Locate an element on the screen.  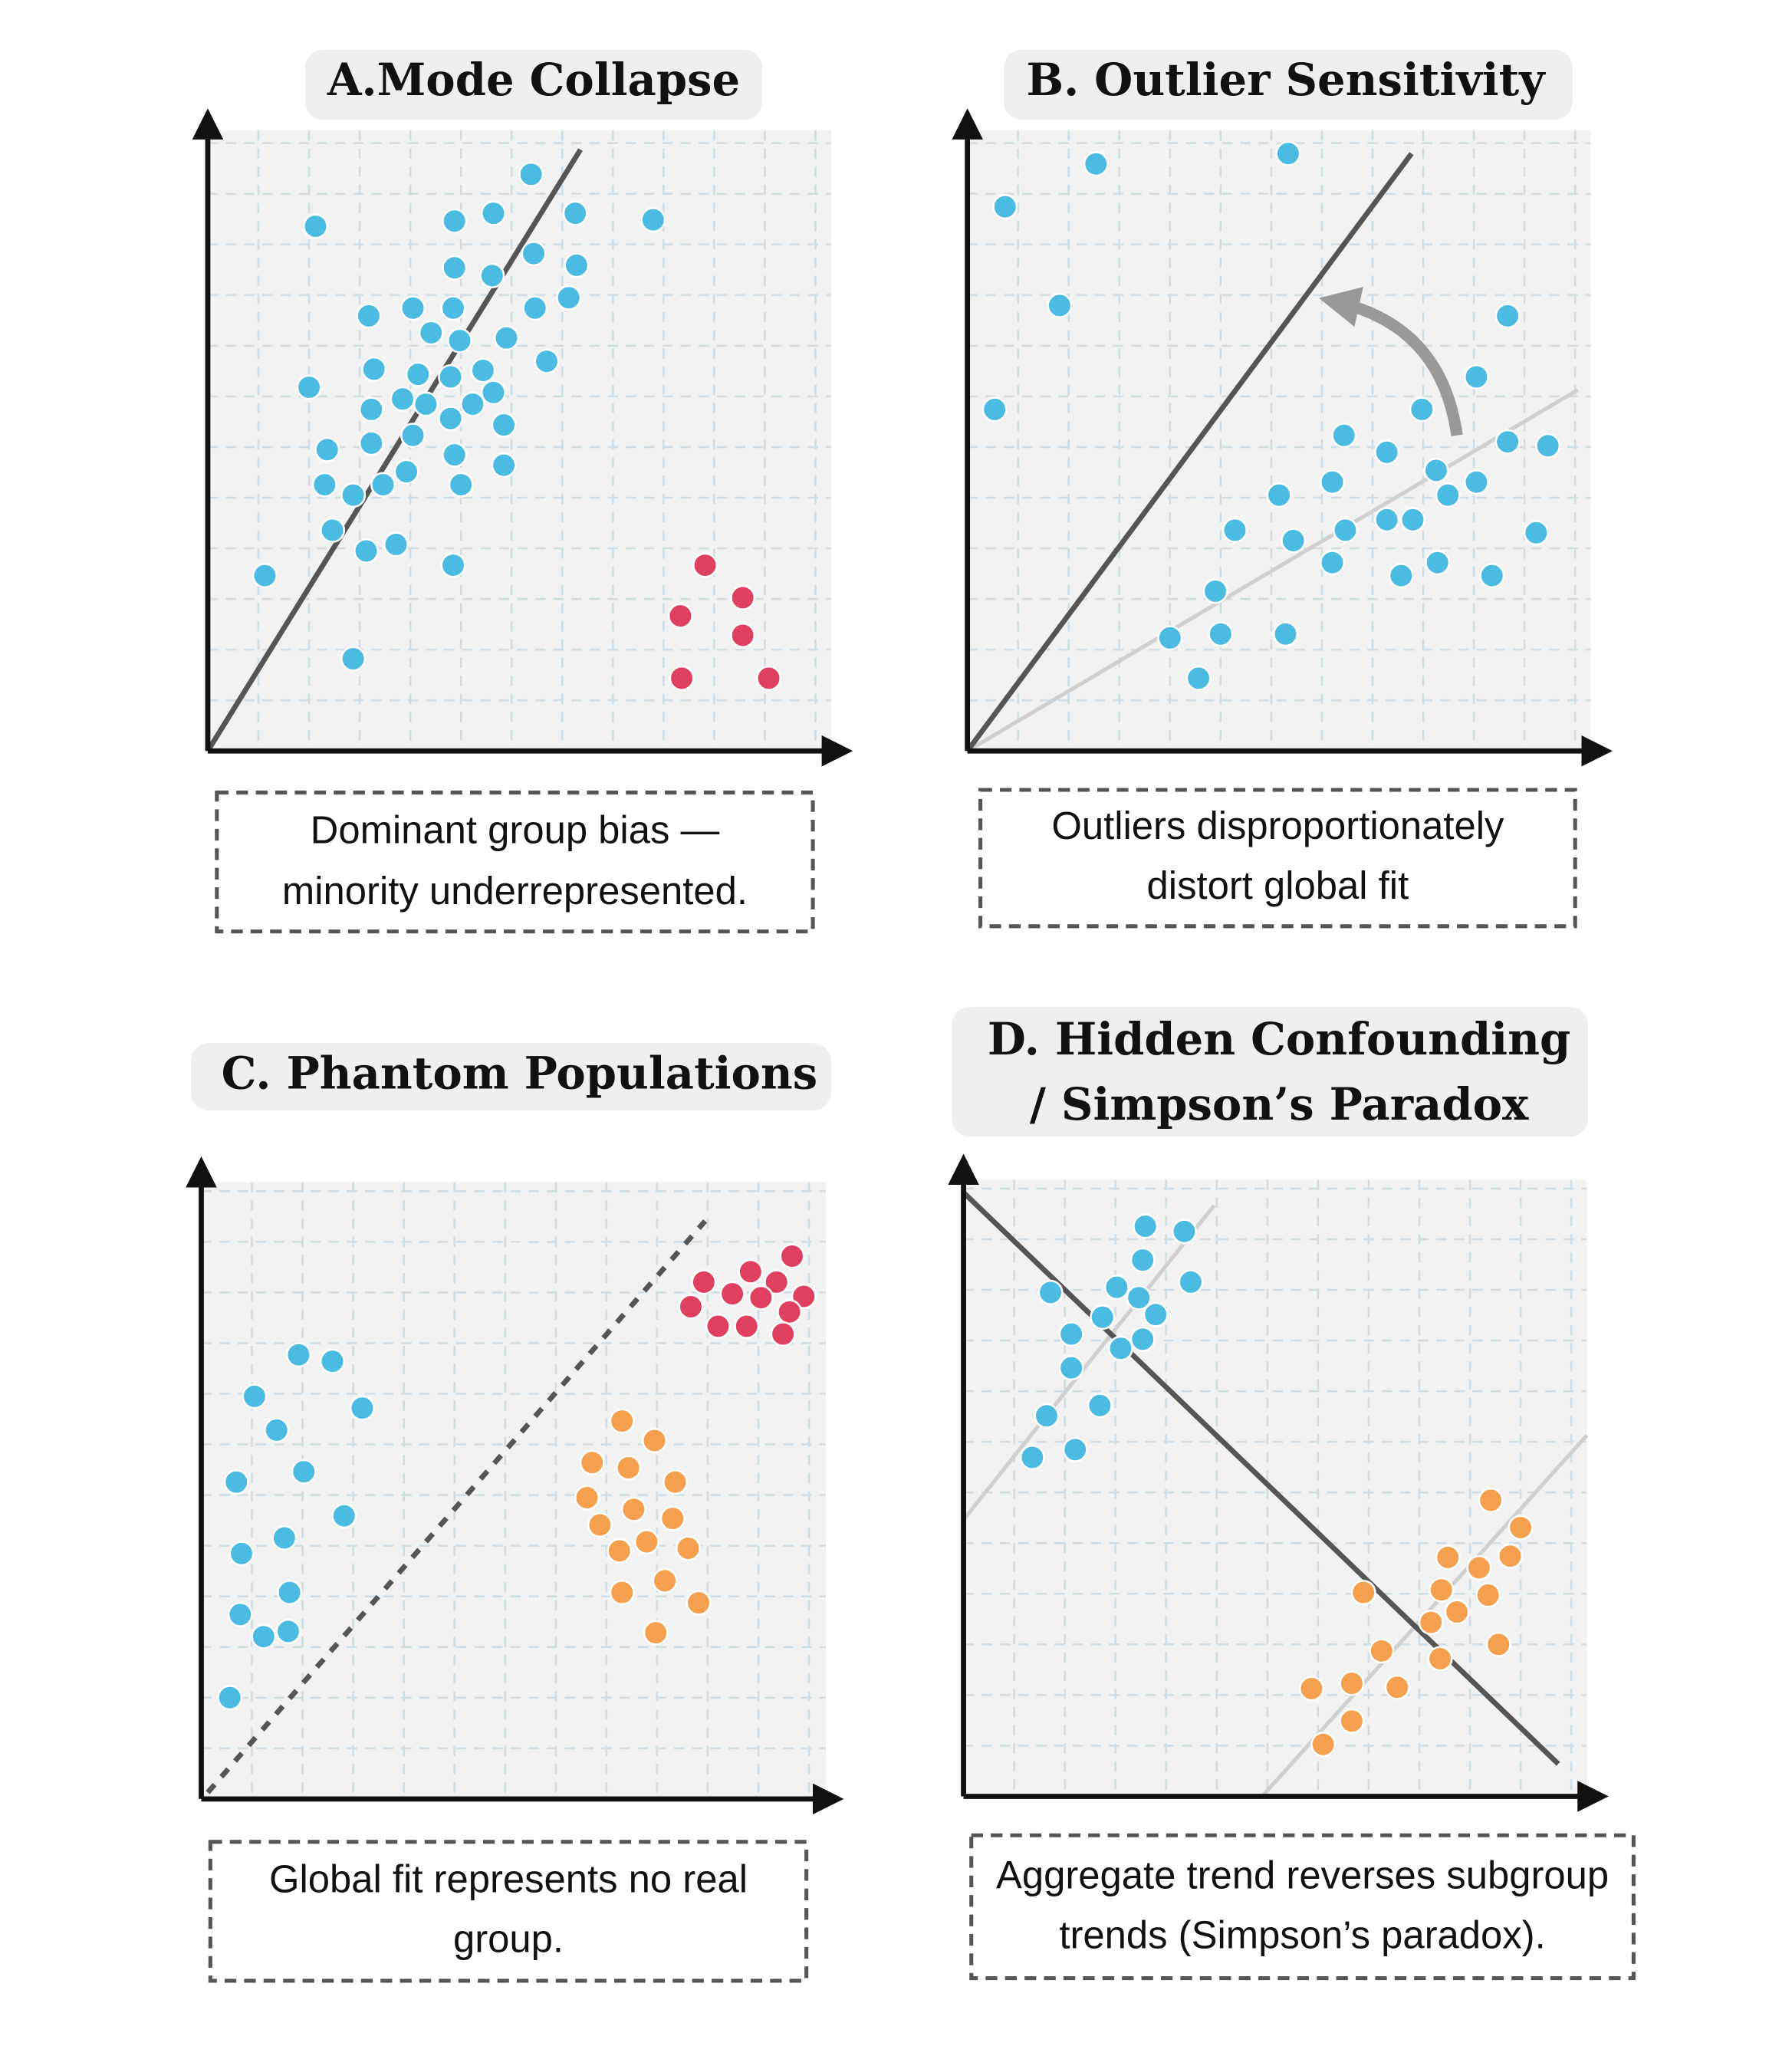
caption: Dominant group bias — is located at coordinates (515, 829).